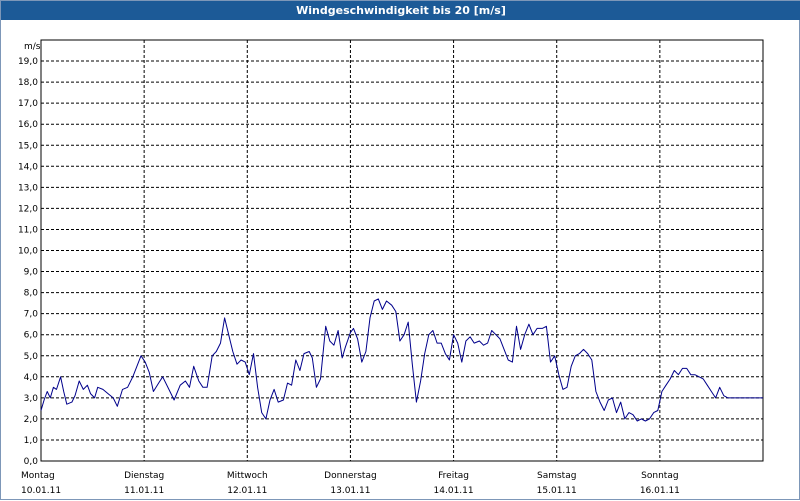 This screenshot has height=501, width=800. Describe the element at coordinates (660, 491) in the screenshot. I see `x-tick-date-label: 16.01.11` at that location.